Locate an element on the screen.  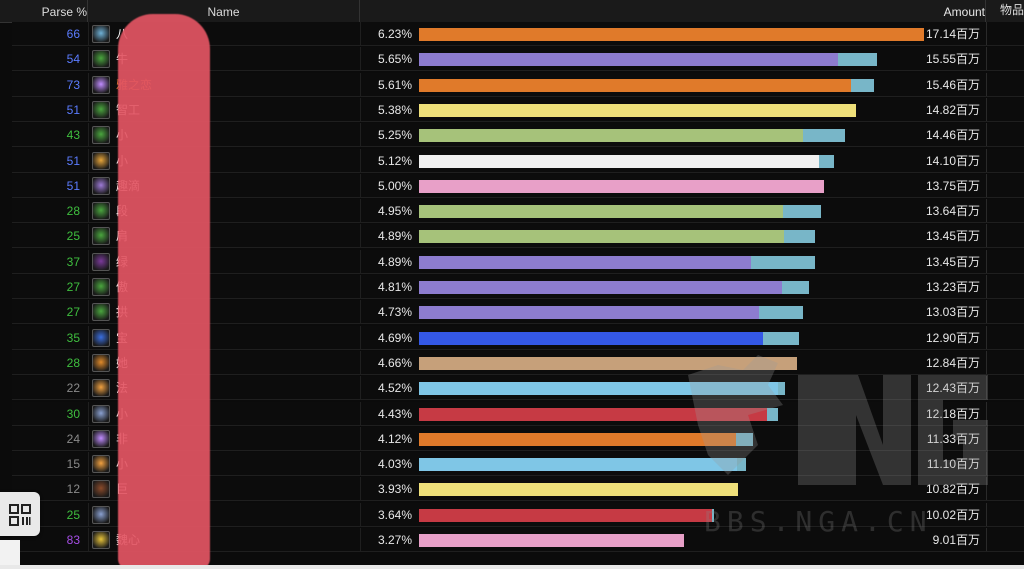
fire-icon is located at coordinates (101, 388).